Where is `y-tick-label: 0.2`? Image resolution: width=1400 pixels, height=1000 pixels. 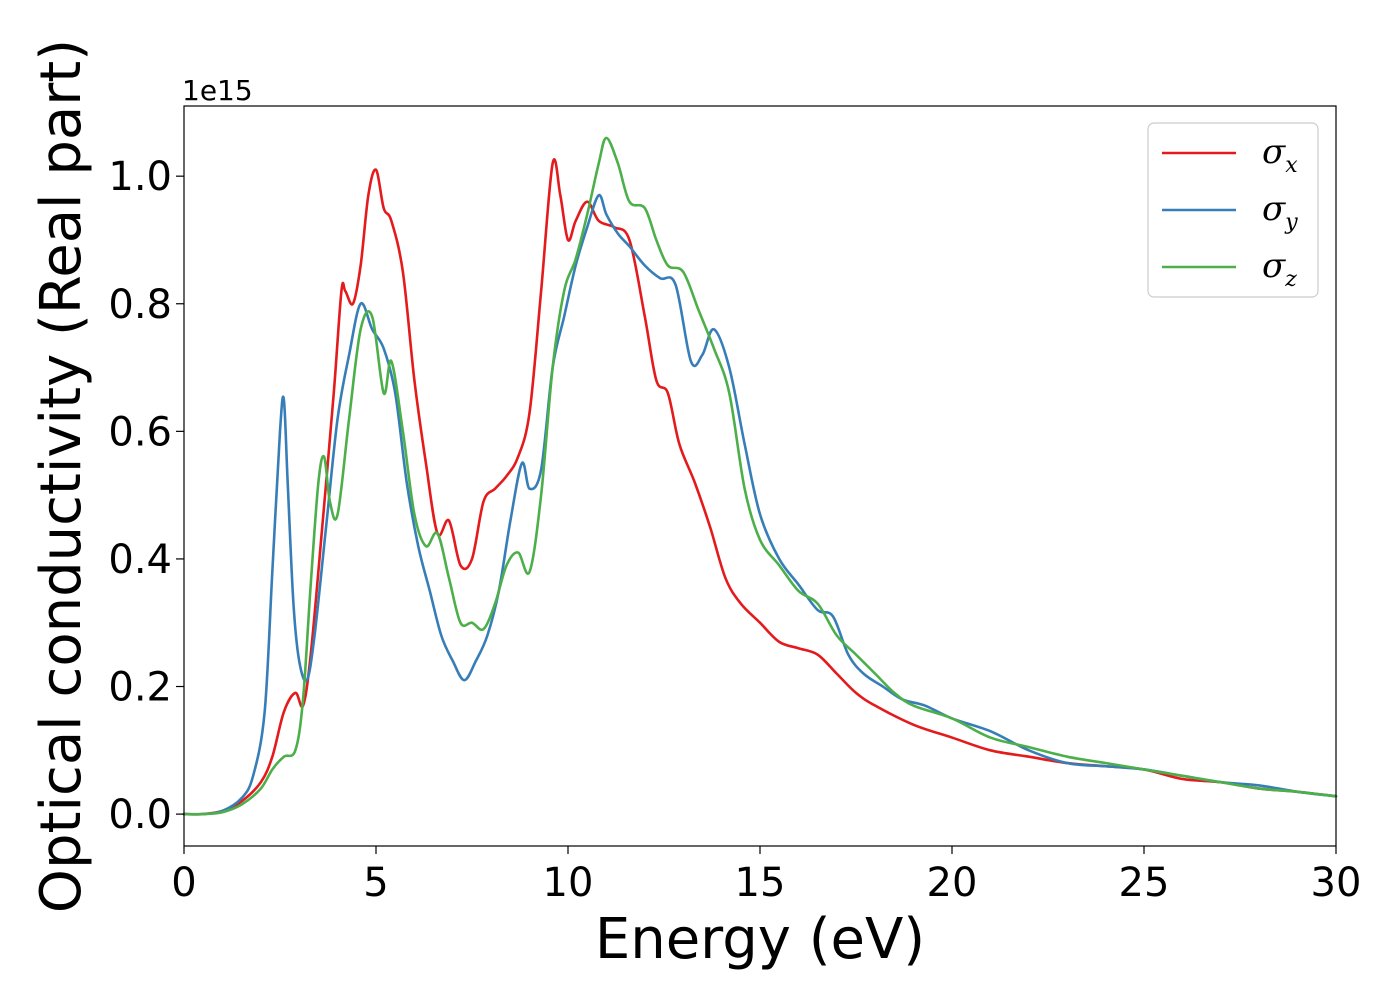 y-tick-label: 0.2 is located at coordinates (140, 688).